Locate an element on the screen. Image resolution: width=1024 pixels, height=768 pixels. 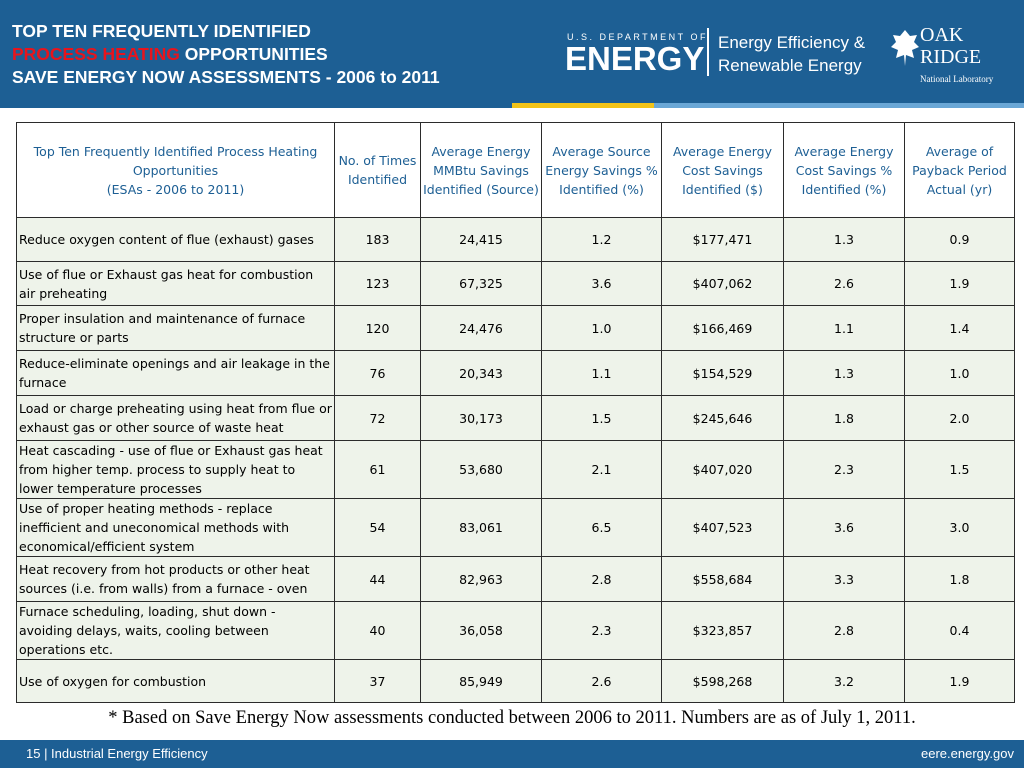
doe-logo: ENERGY is located at coordinates (635, 58).